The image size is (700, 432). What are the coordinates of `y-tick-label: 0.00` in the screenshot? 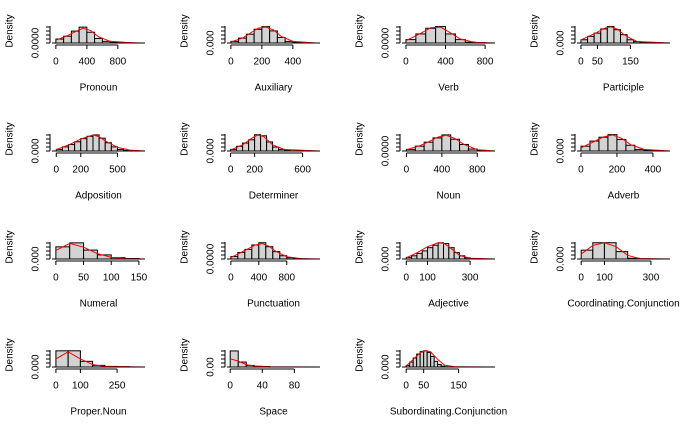 It's located at (211, 367).